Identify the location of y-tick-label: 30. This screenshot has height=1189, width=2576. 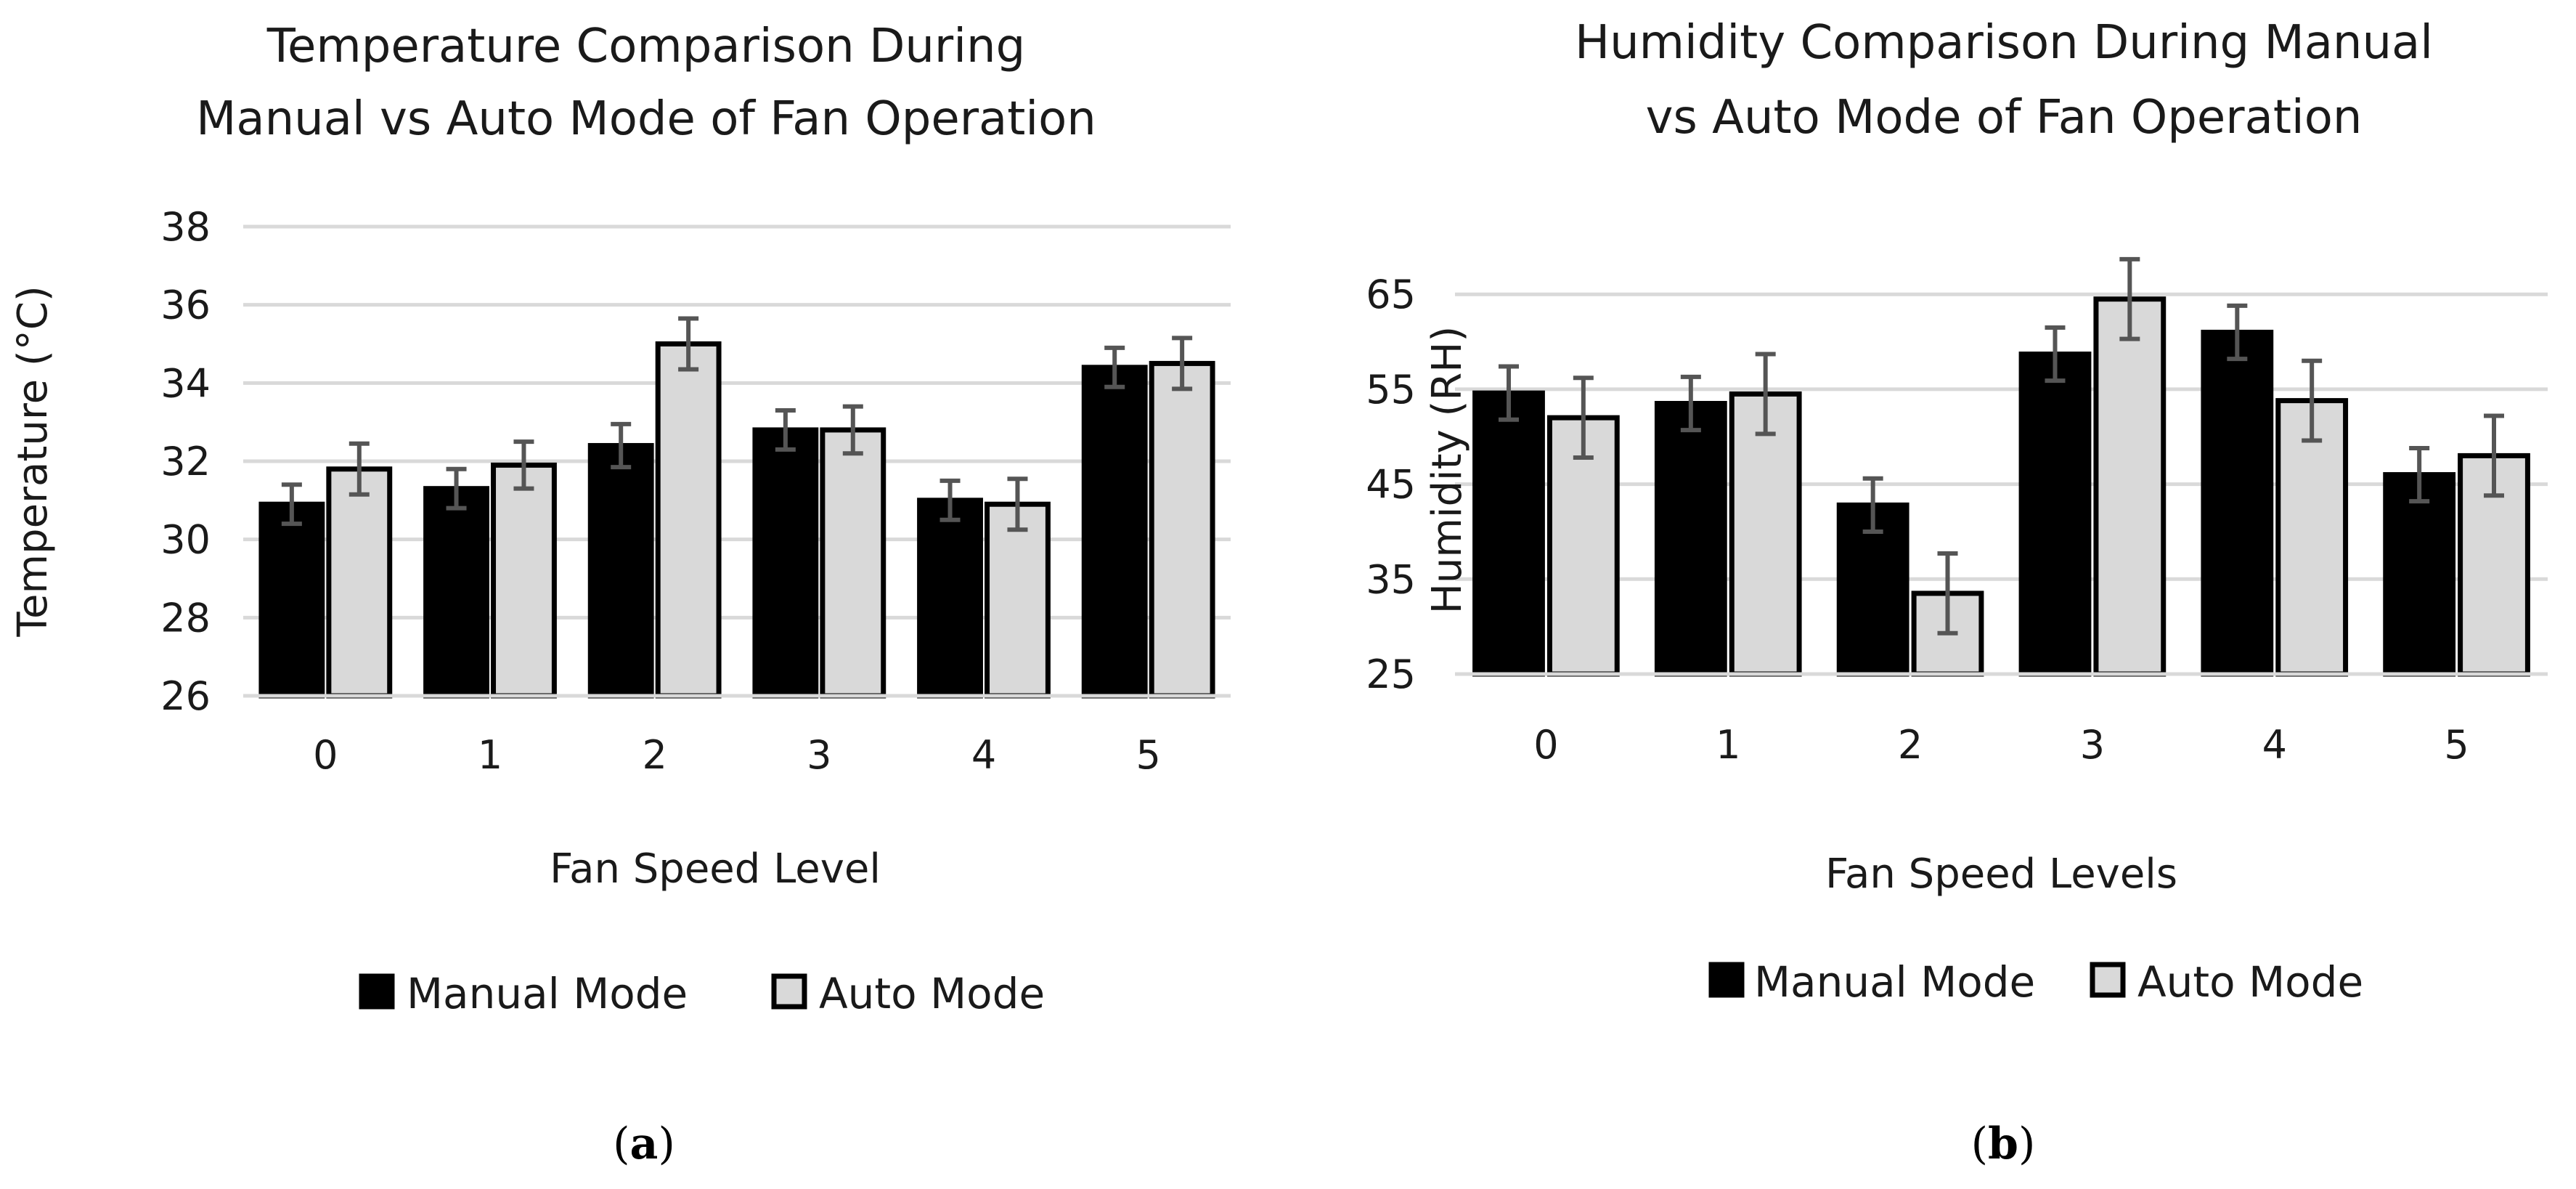
(185, 540).